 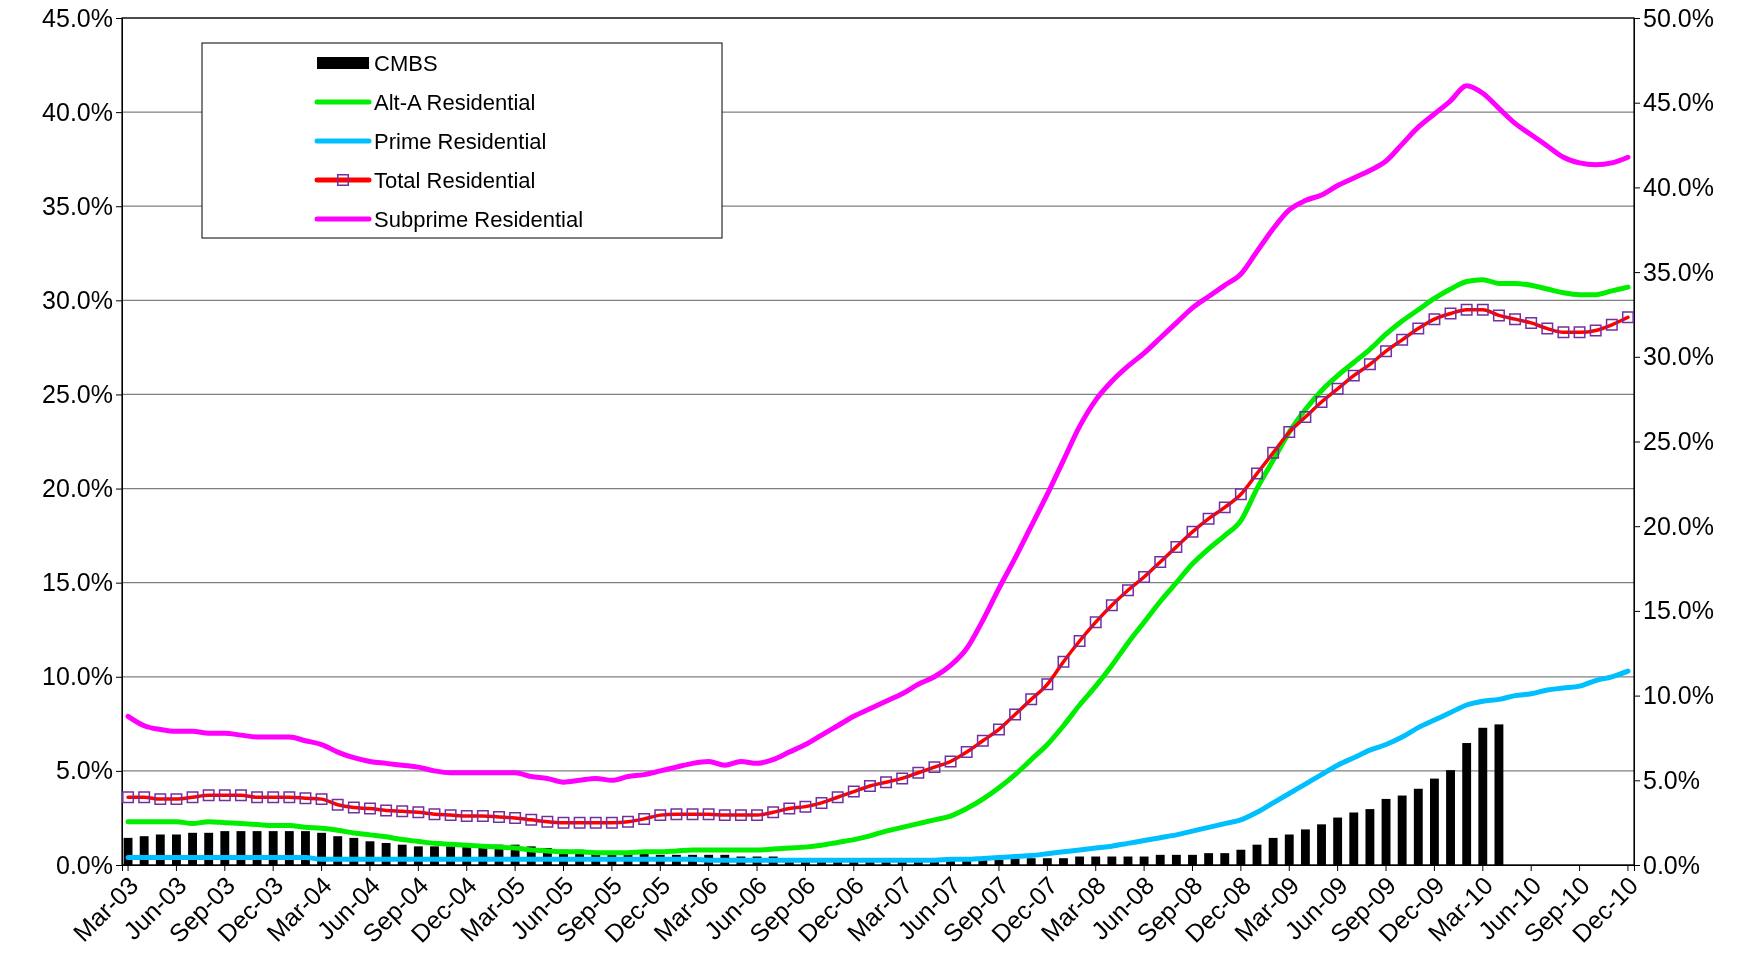 I want to click on y-tick-label: 20.0%, so click(x=77, y=488).